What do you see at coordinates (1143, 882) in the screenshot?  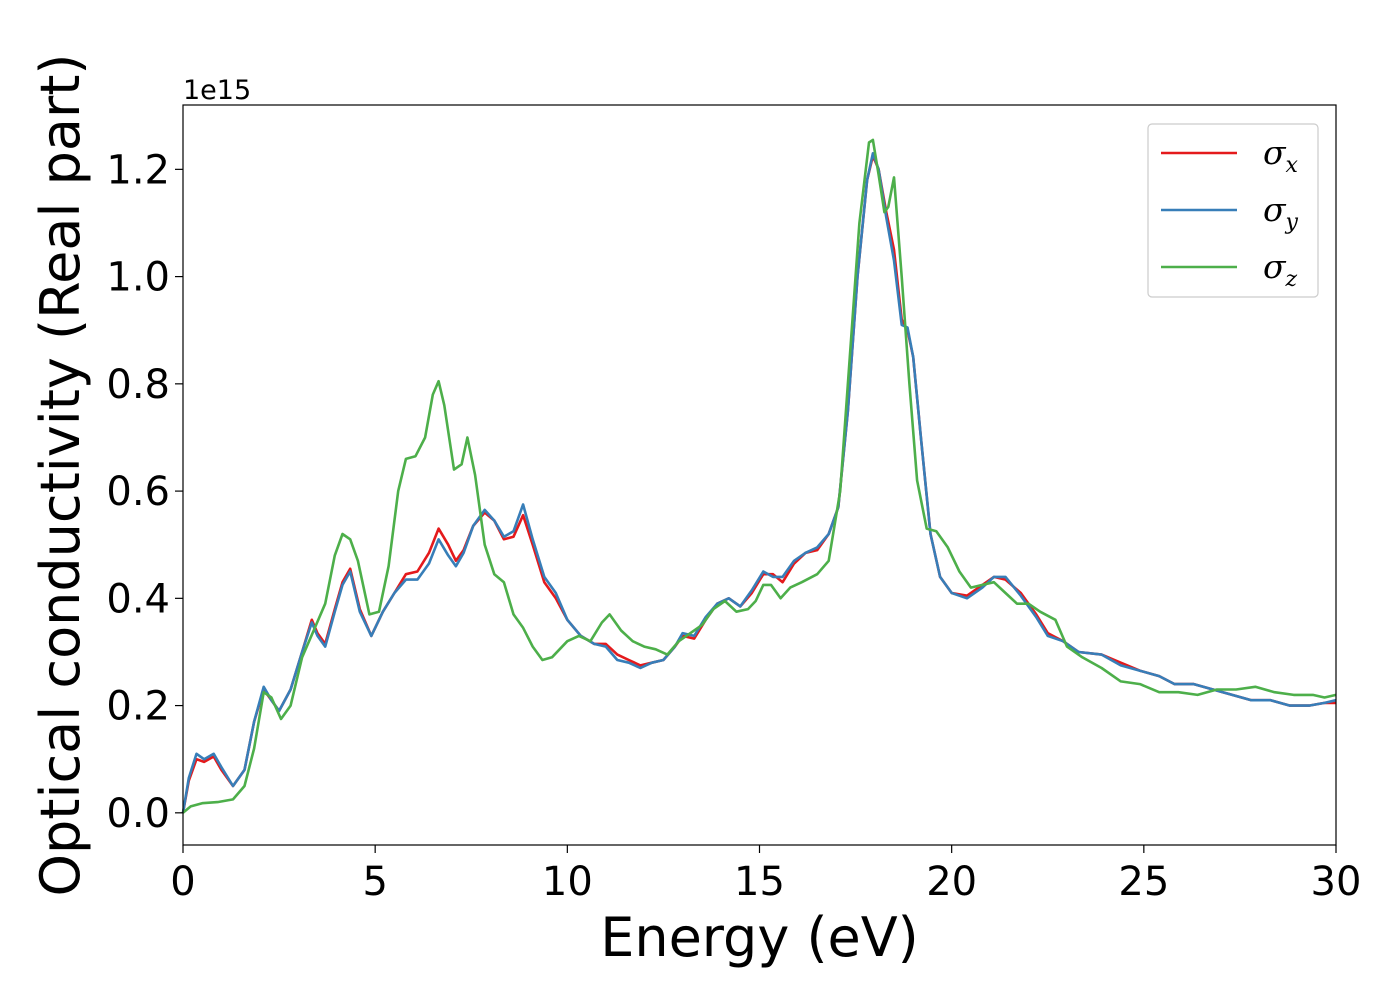 I see `x-tick-label: 25` at bounding box center [1143, 882].